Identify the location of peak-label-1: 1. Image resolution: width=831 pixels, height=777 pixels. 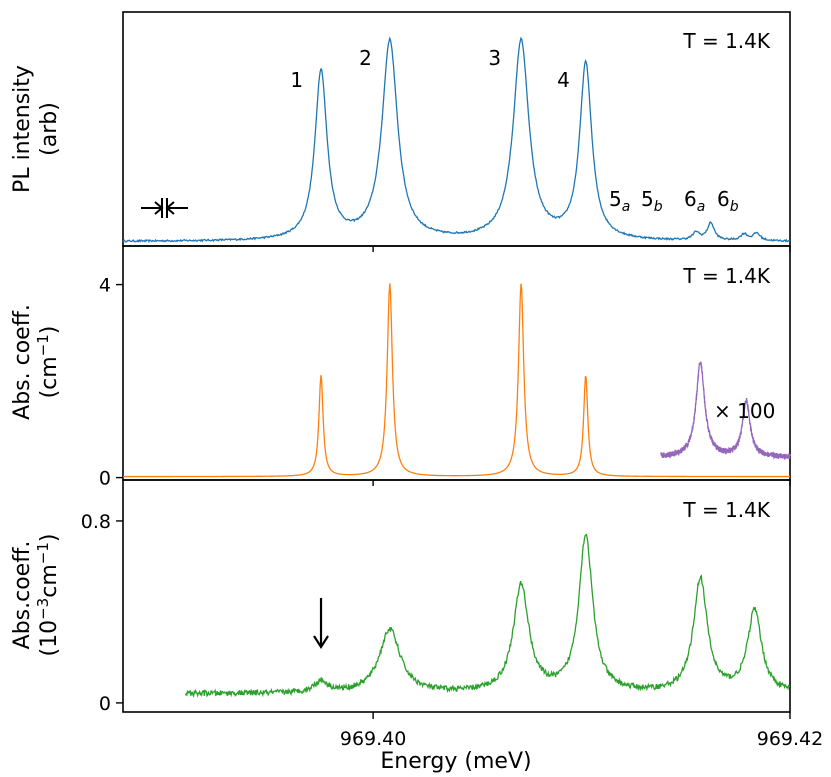
(296, 80).